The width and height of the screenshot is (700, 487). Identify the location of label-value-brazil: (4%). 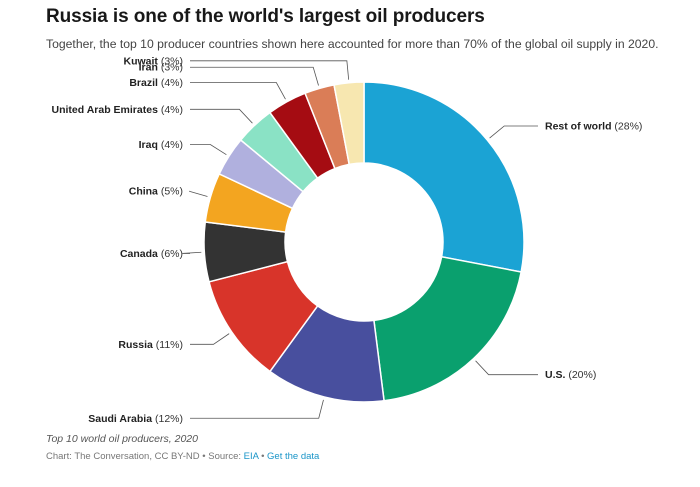
(172, 83).